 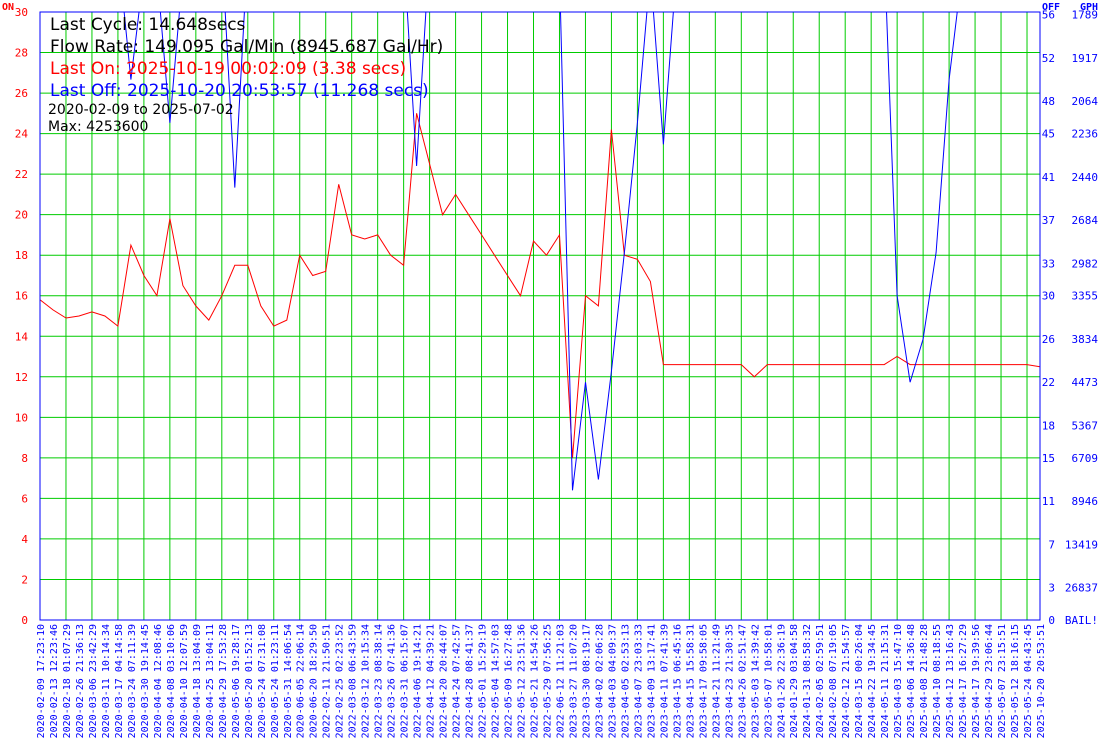 I want to click on x-tick-label: 2020-03-11 10:14:34, so click(x=106, y=681).